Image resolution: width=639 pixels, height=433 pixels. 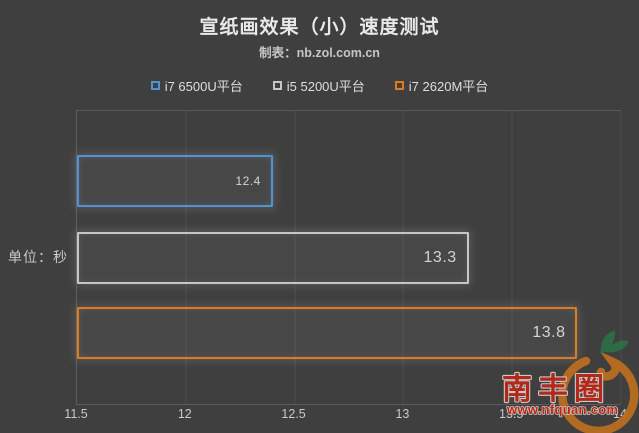 I want to click on chart-subtitle: 制表：nb.zol.com.cn, so click(x=319, y=53).